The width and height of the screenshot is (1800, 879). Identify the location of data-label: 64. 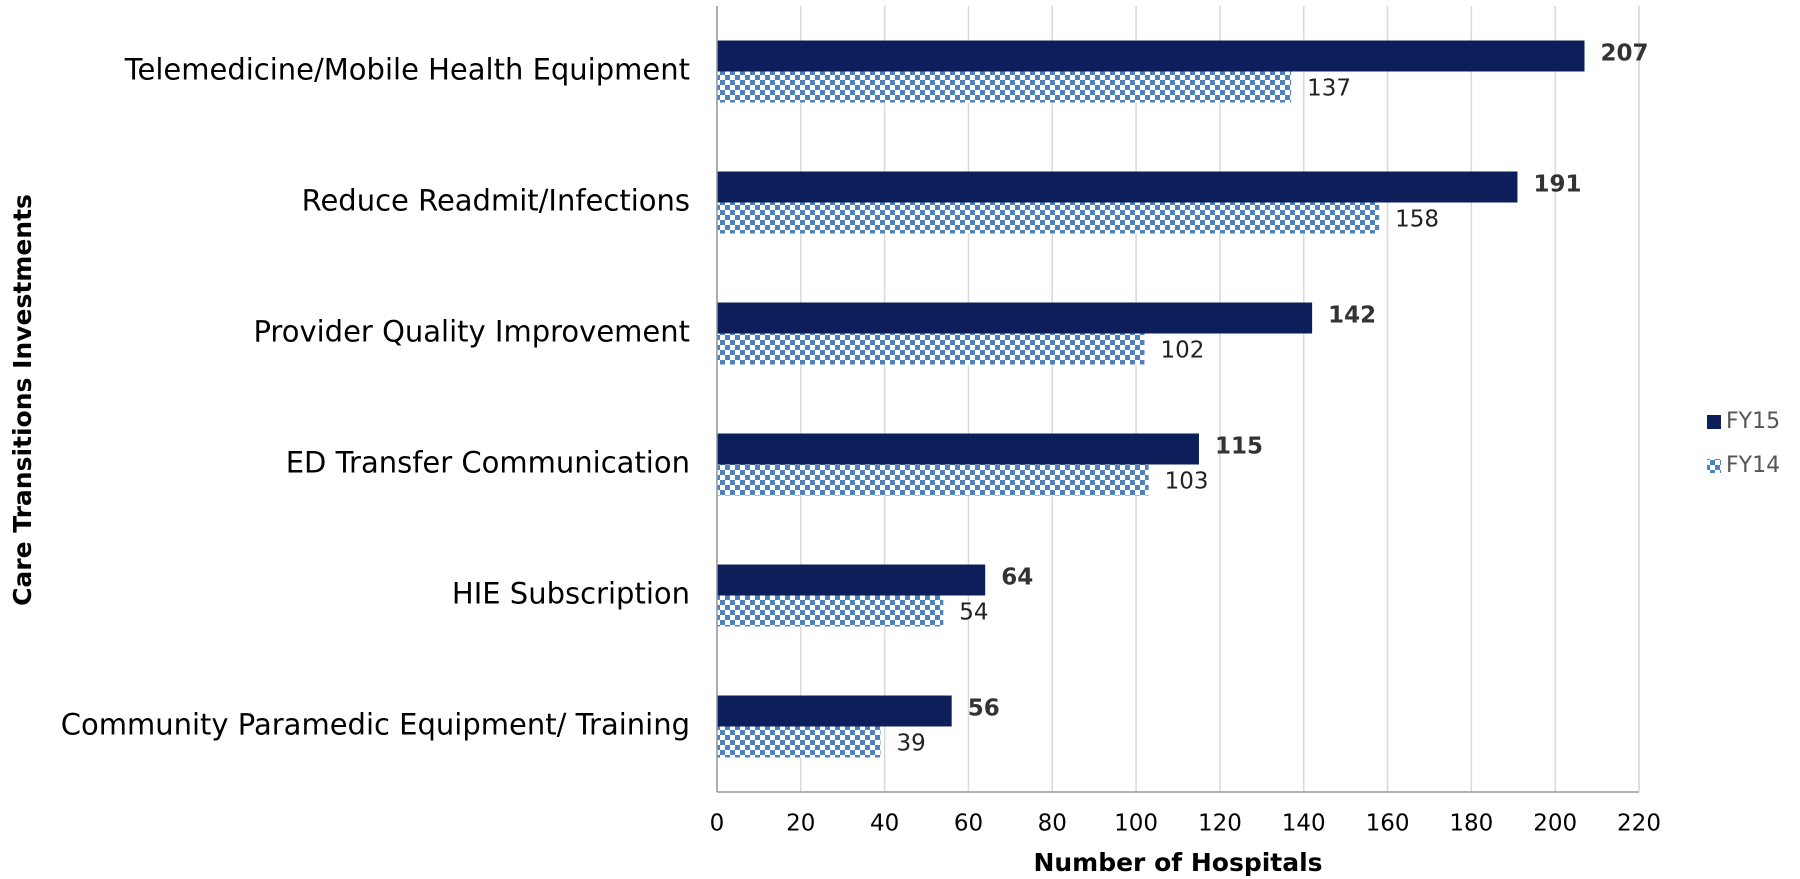
(1017, 578).